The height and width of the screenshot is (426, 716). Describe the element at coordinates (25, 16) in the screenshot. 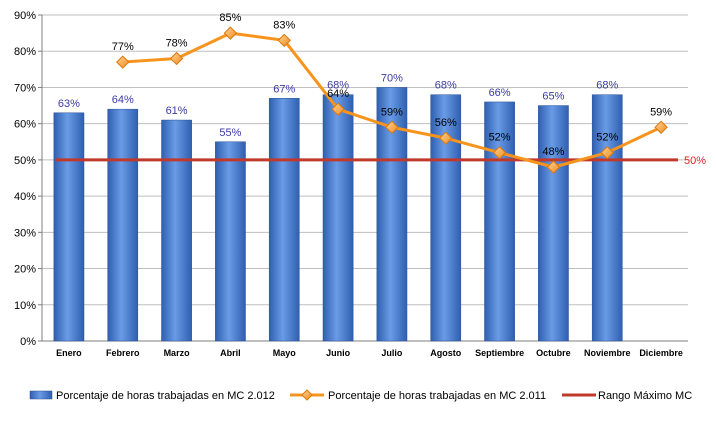

I see `y-tick-label: 90%` at that location.